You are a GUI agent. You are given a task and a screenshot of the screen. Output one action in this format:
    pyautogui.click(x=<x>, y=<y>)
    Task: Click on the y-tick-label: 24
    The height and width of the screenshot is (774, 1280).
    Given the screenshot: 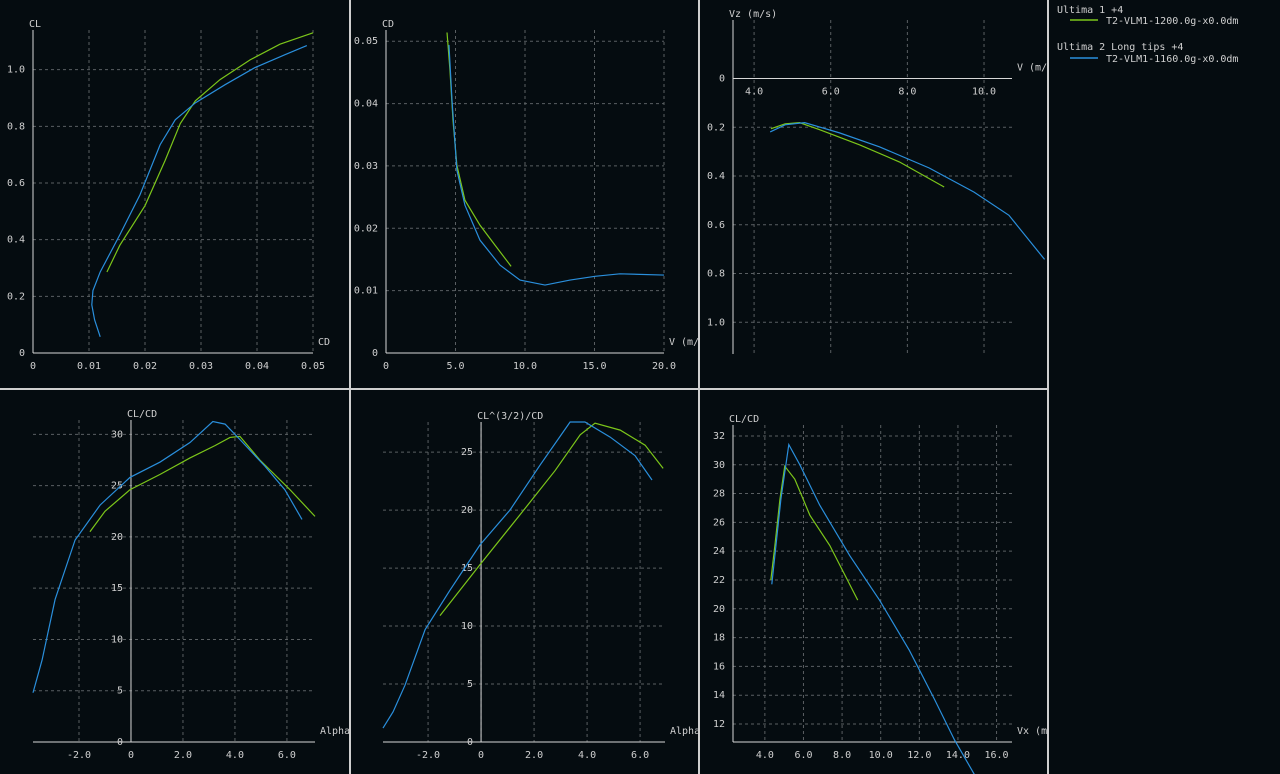 What is the action you would take?
    pyautogui.click(x=719, y=551)
    